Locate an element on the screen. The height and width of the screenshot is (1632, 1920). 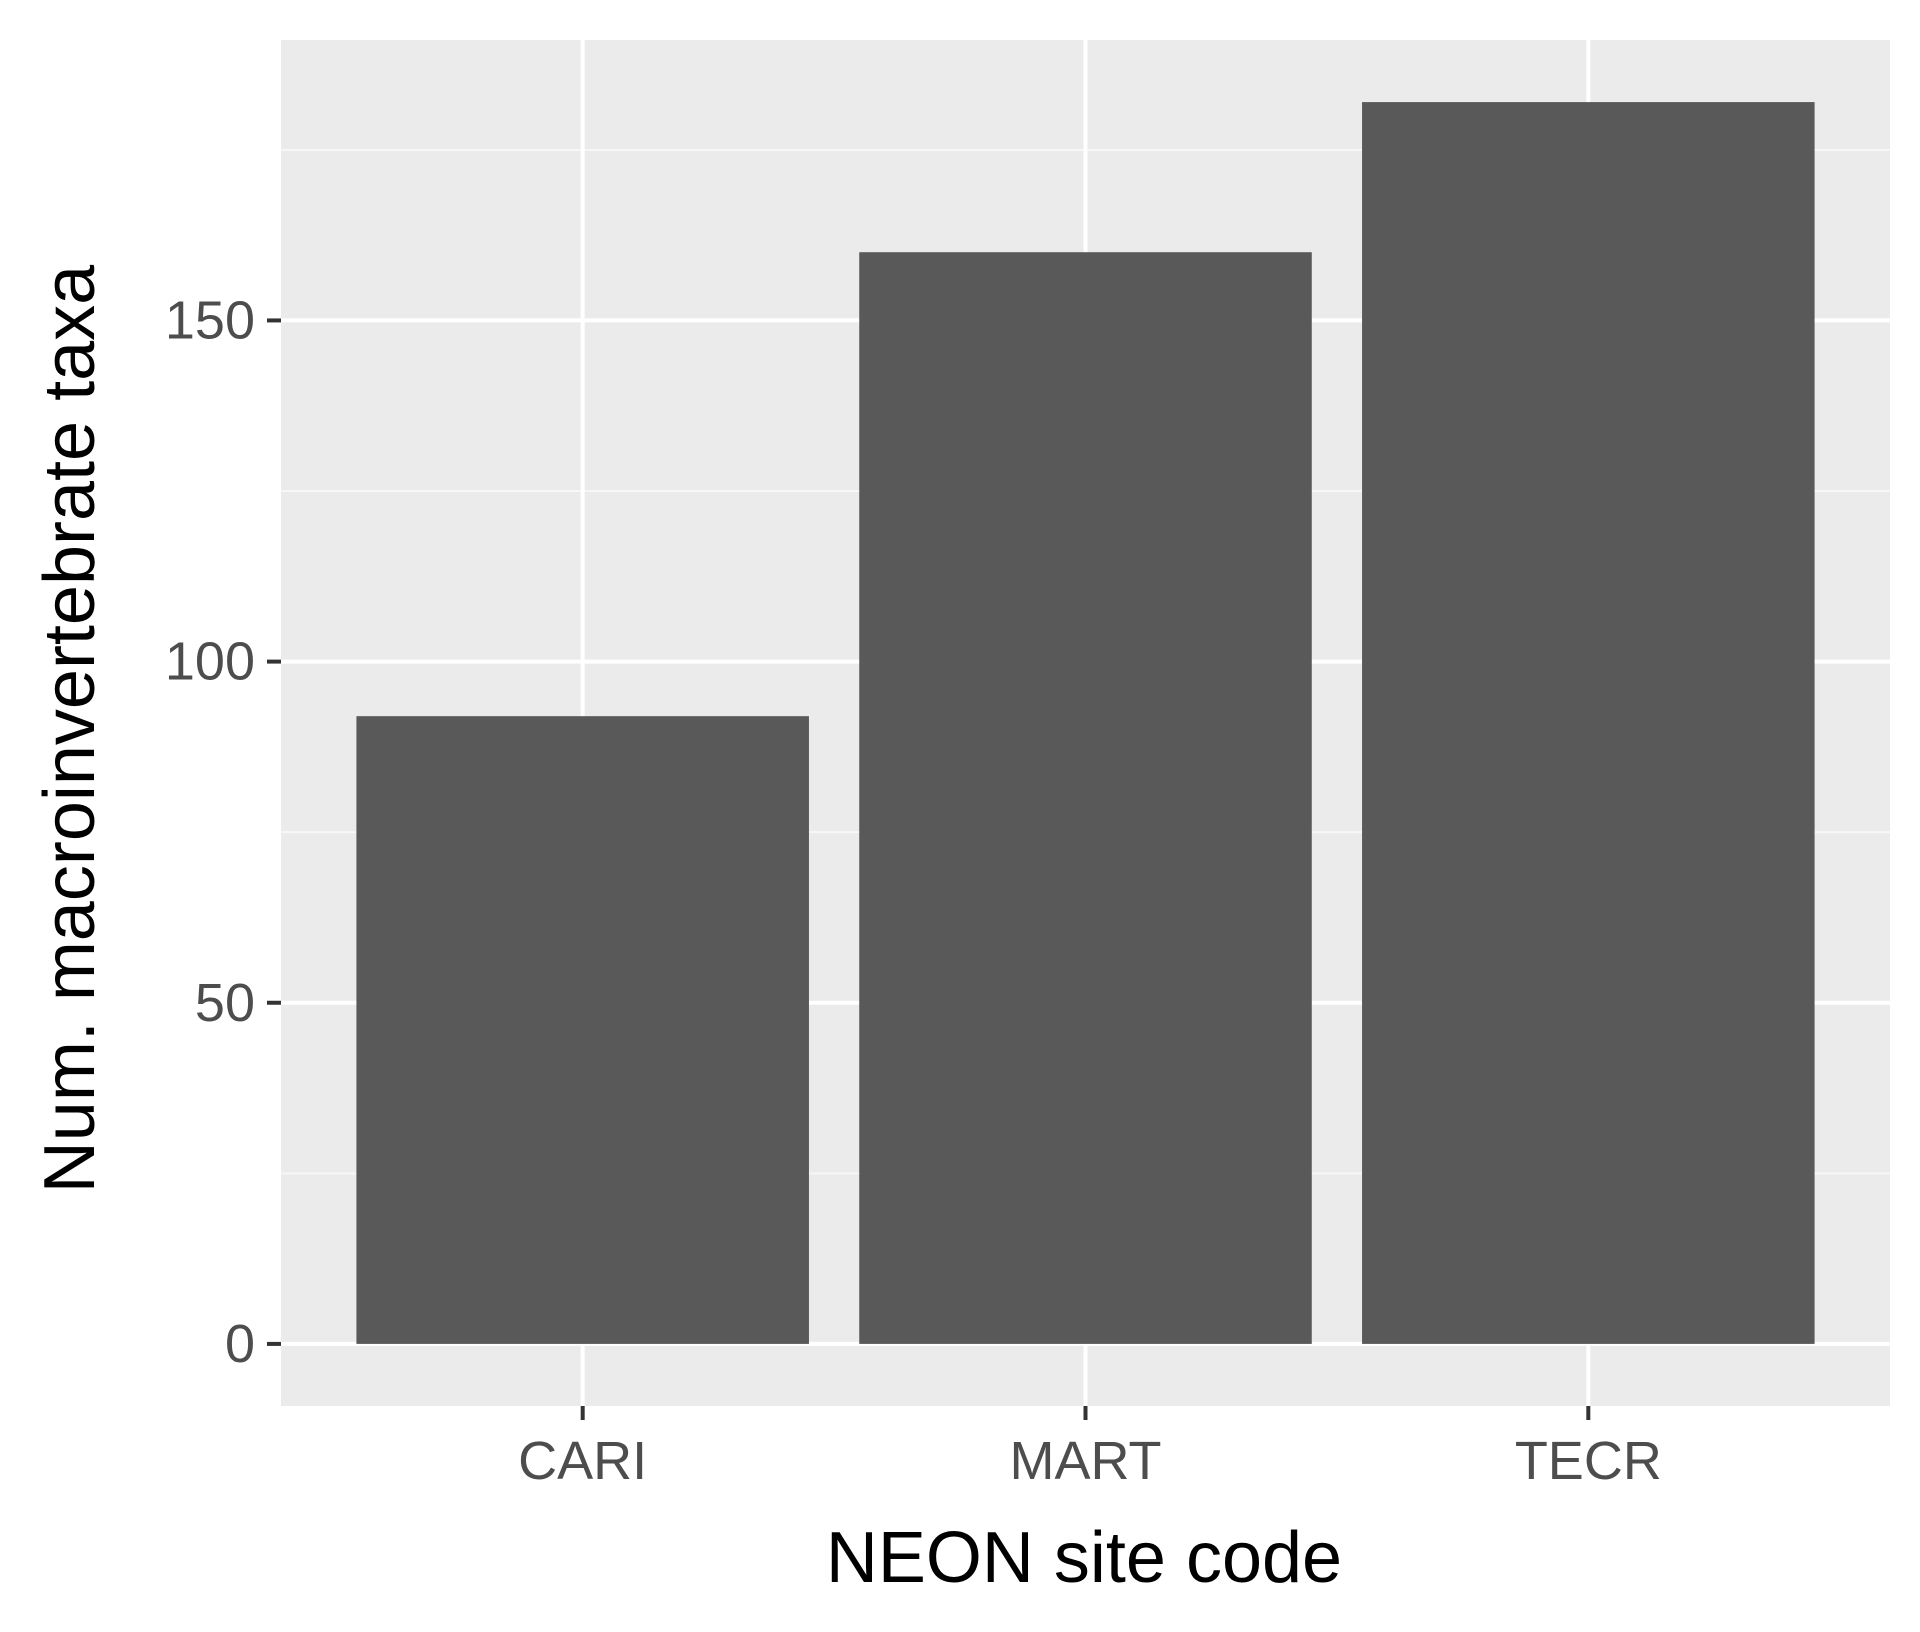
x-tick-label: MART is located at coordinates (1085, 1461).